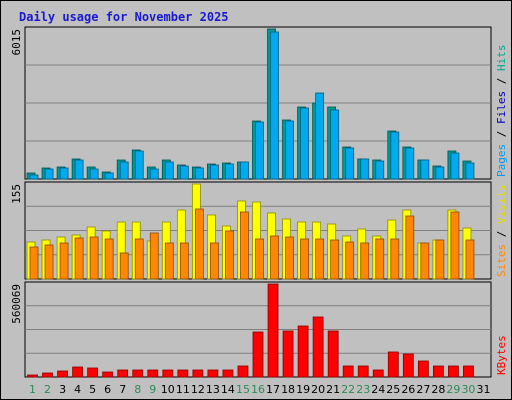 The height and width of the screenshot is (400, 512). Describe the element at coordinates (152, 389) in the screenshot. I see `day-label: 9` at that location.